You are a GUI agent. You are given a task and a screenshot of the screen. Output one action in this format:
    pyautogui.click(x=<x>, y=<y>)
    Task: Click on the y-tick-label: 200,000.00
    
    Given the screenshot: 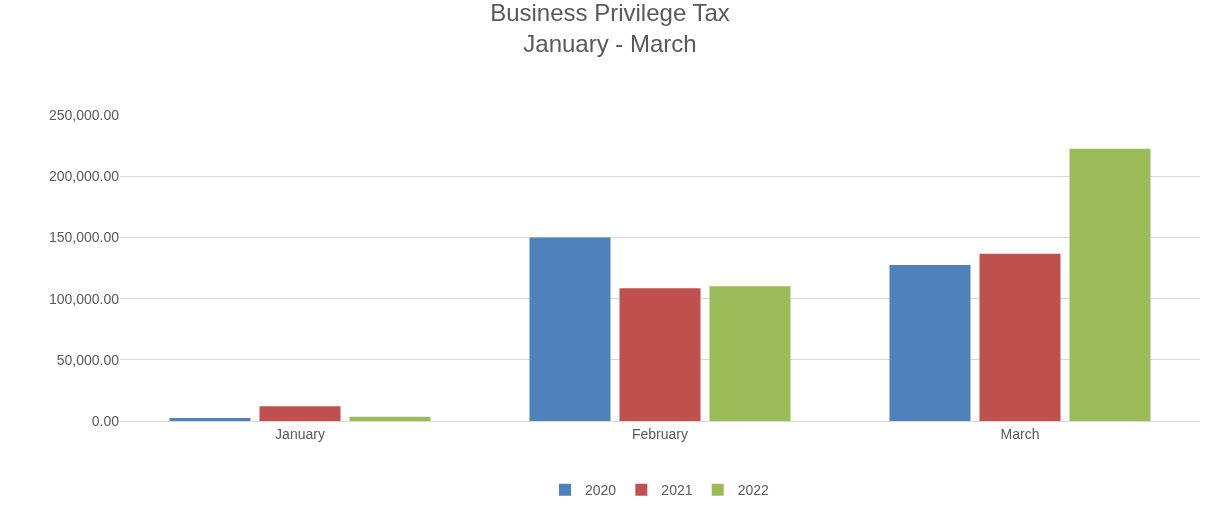 What is the action you would take?
    pyautogui.click(x=84, y=176)
    